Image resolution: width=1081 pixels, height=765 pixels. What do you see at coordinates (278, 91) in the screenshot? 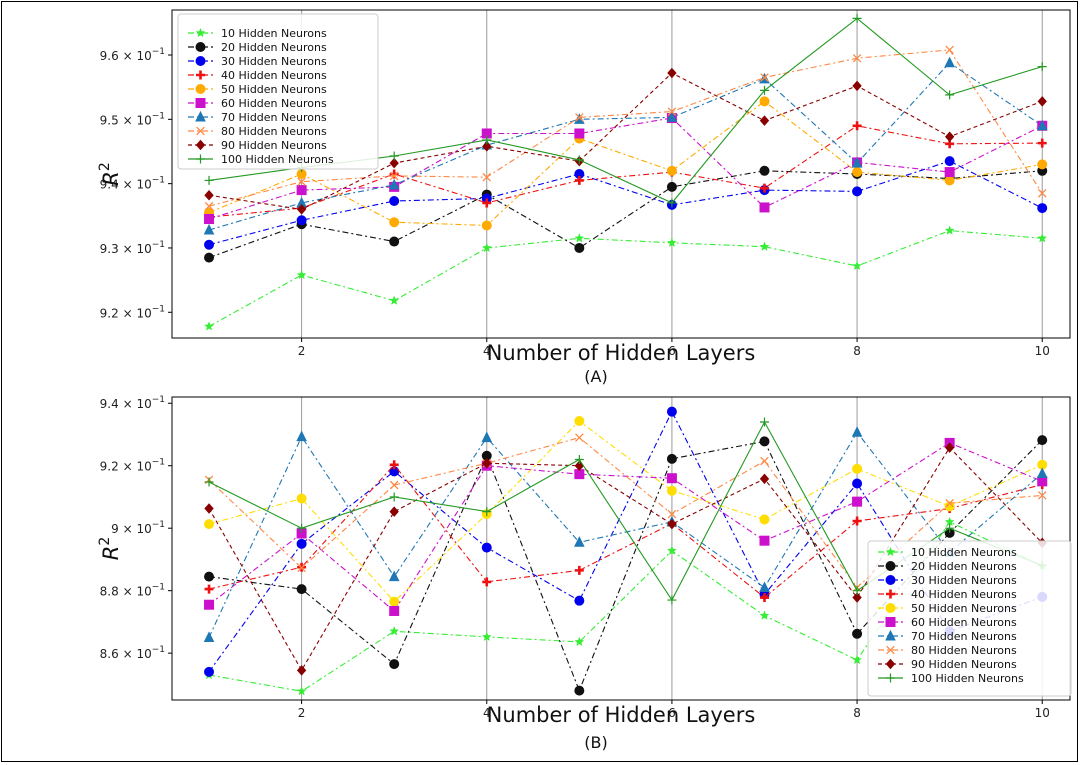
I see `legend-box` at bounding box center [278, 91].